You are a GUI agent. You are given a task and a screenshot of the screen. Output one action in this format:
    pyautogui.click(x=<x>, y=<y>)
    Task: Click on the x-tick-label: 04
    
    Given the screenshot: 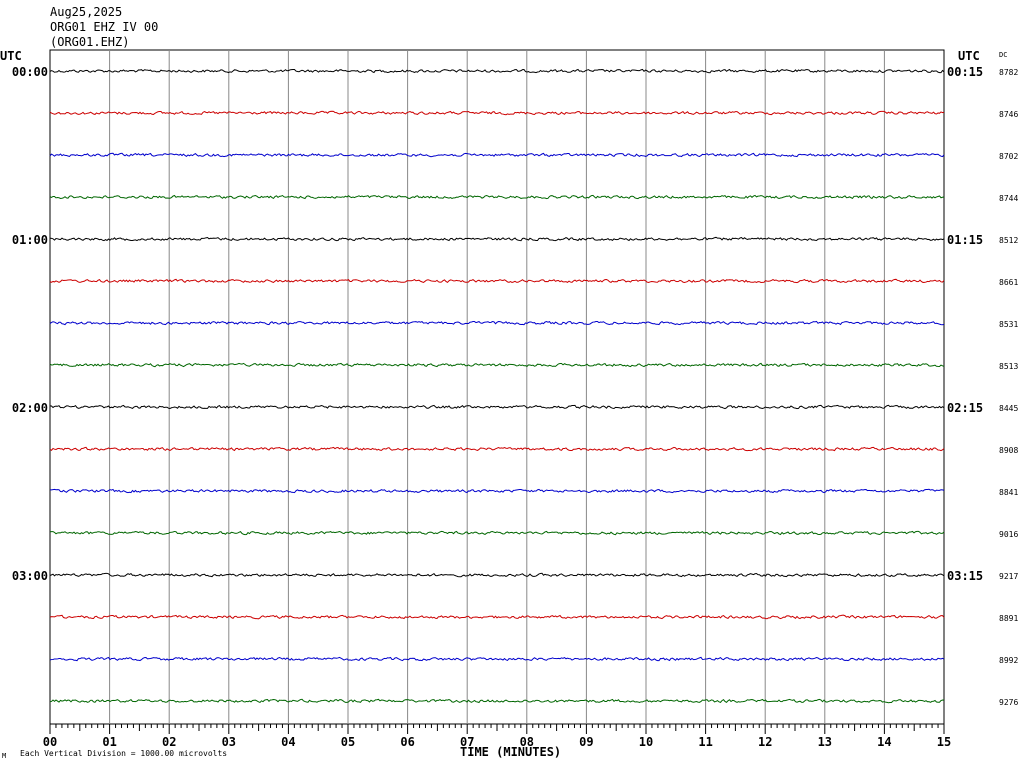 What is the action you would take?
    pyautogui.click(x=288, y=742)
    